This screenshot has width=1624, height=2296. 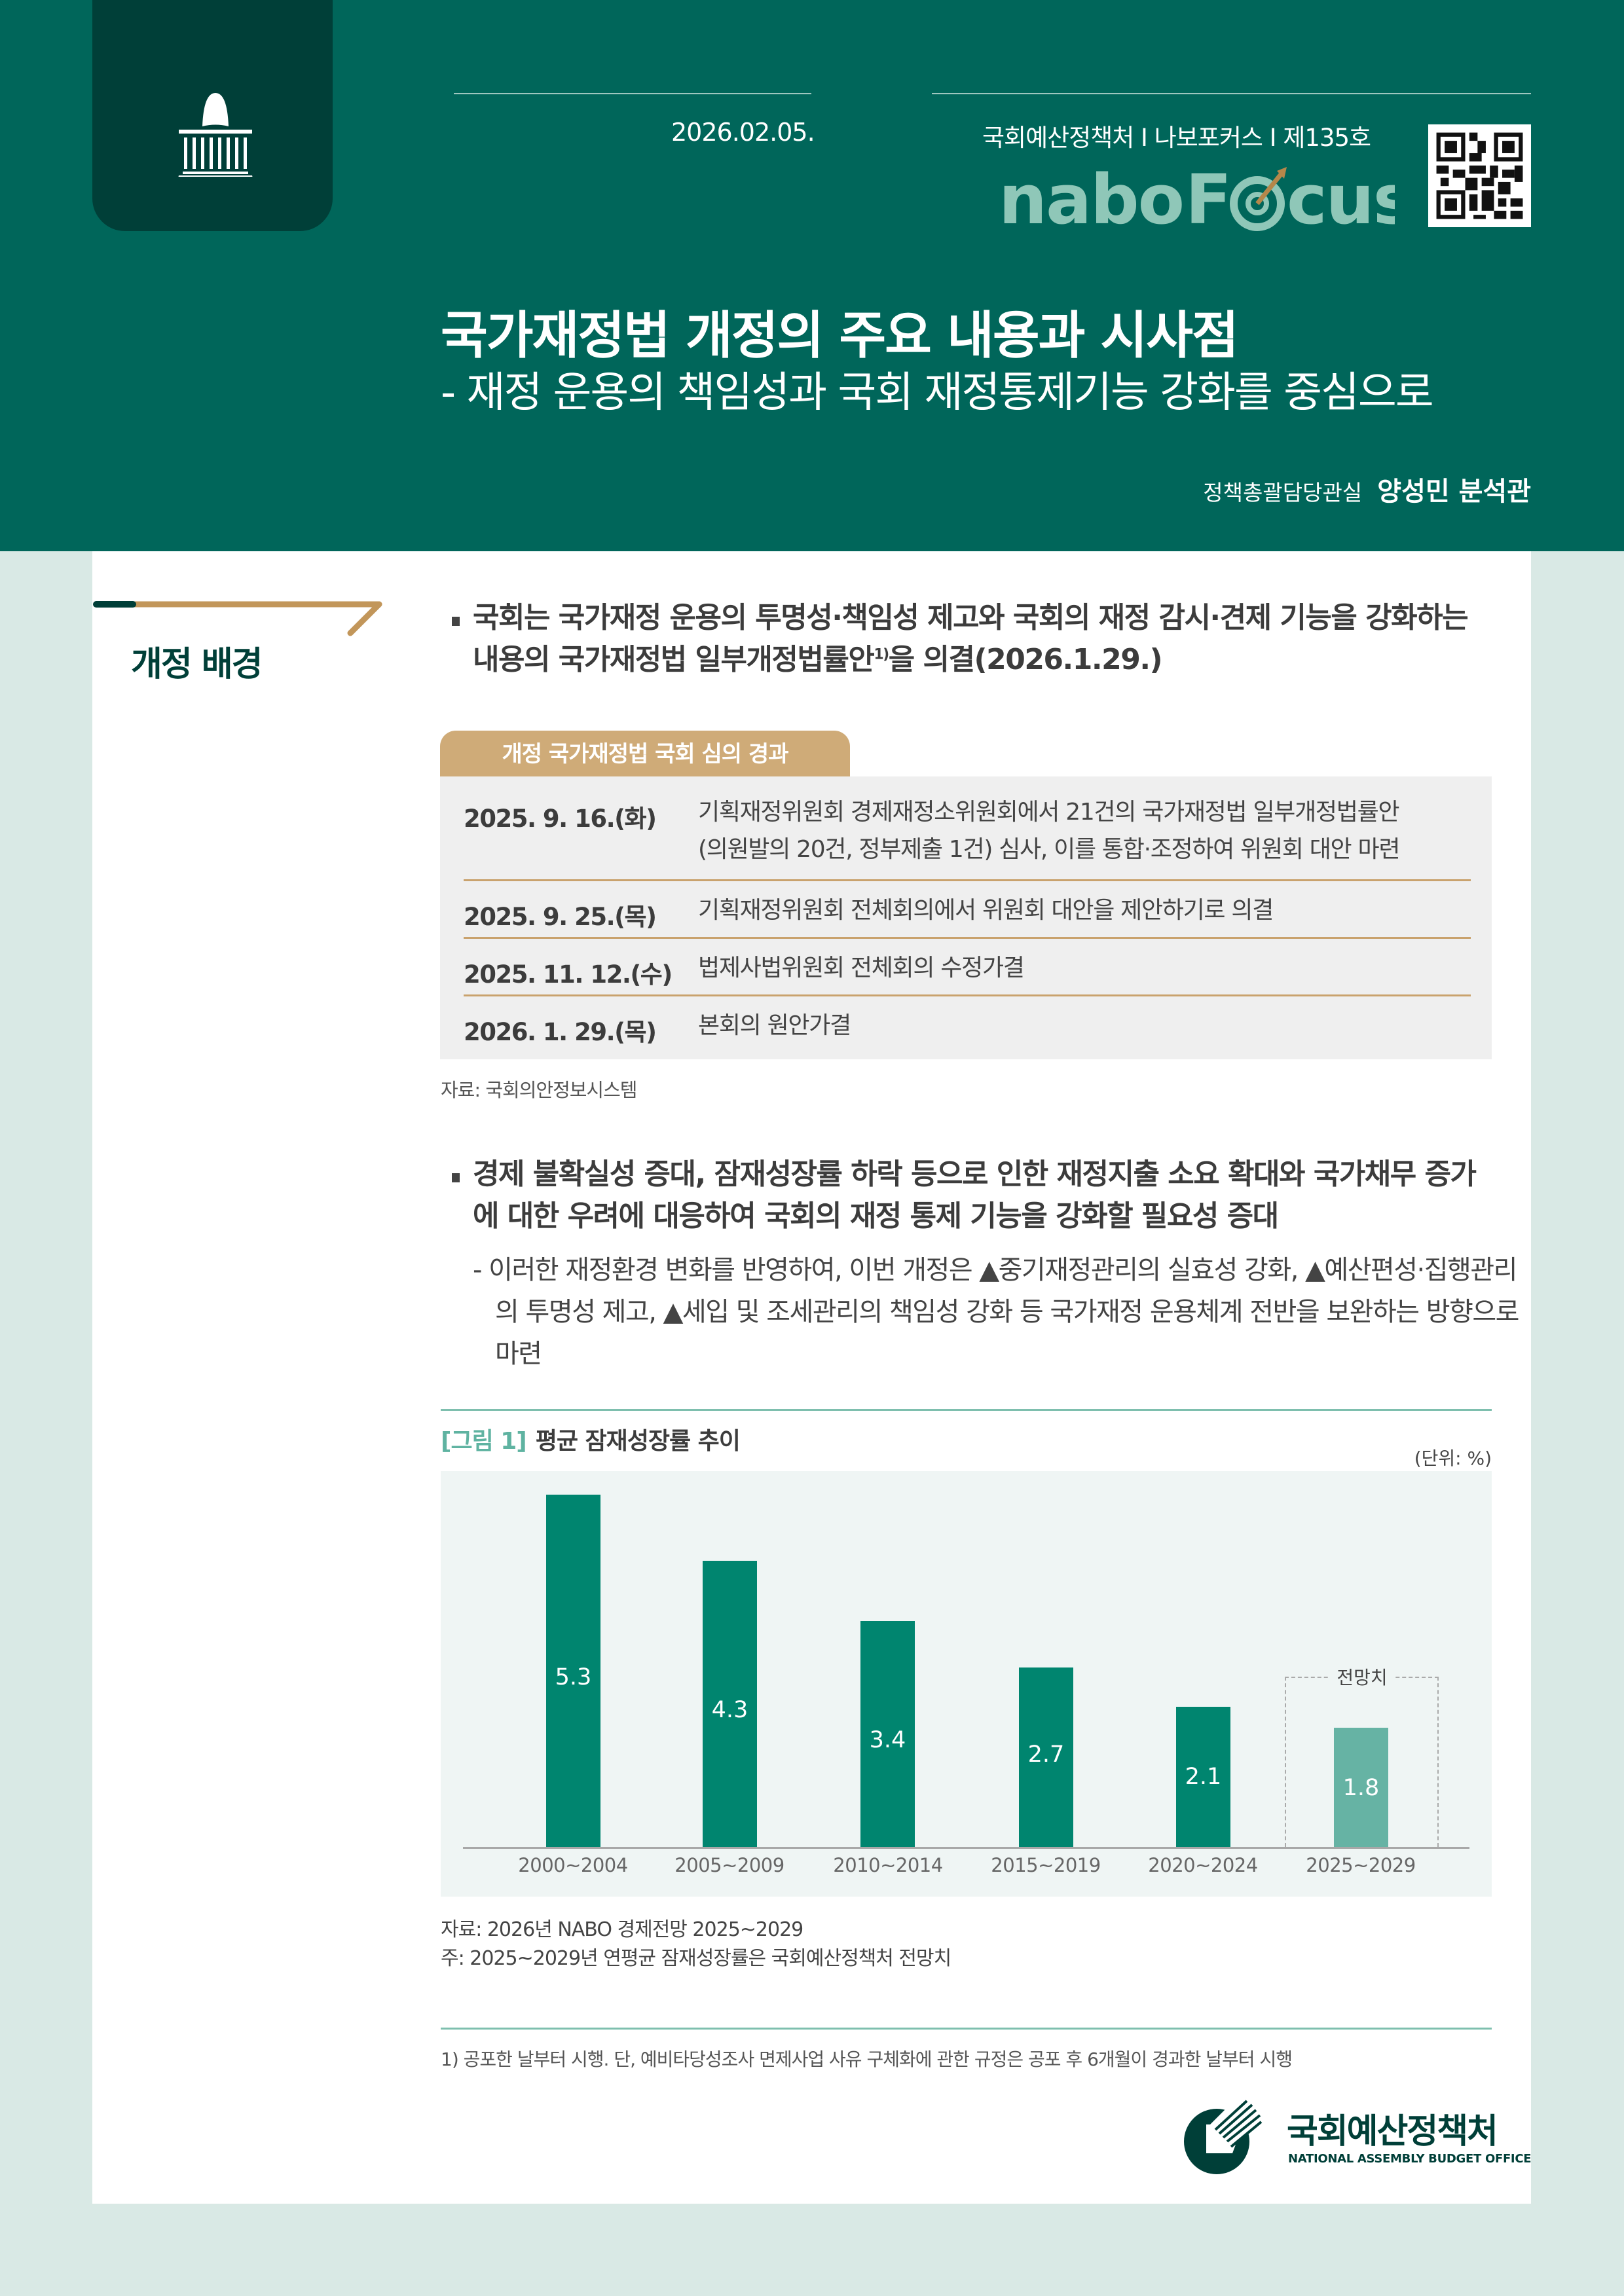 I want to click on bar-value: 1.8, so click(x=1361, y=1788).